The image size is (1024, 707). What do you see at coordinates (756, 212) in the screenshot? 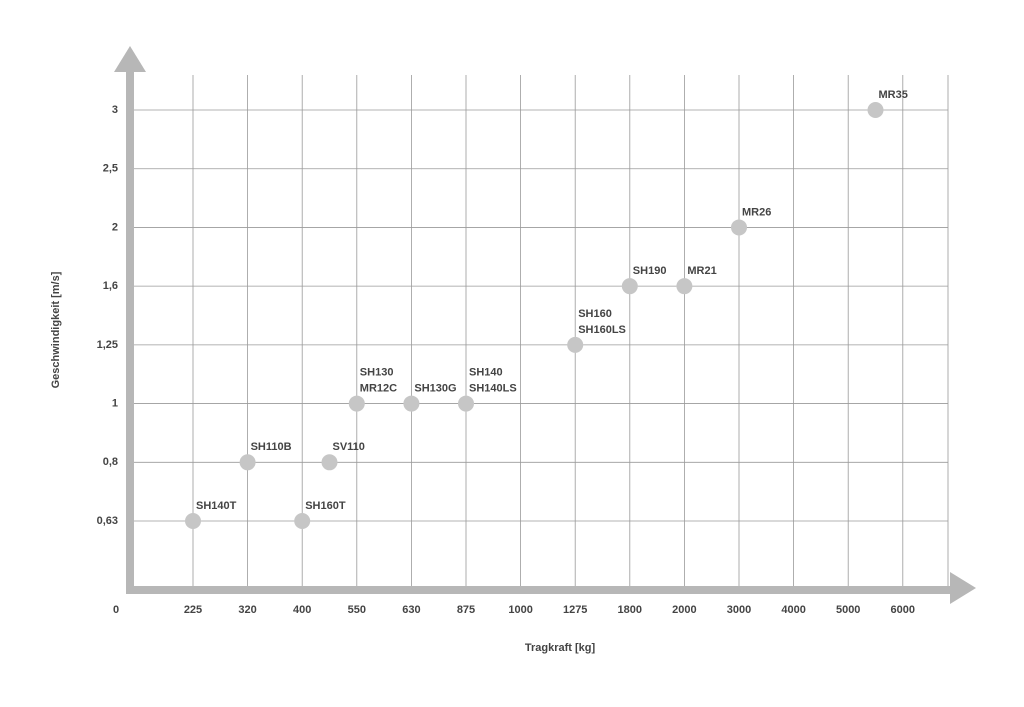
I see `point-label: MR26` at bounding box center [756, 212].